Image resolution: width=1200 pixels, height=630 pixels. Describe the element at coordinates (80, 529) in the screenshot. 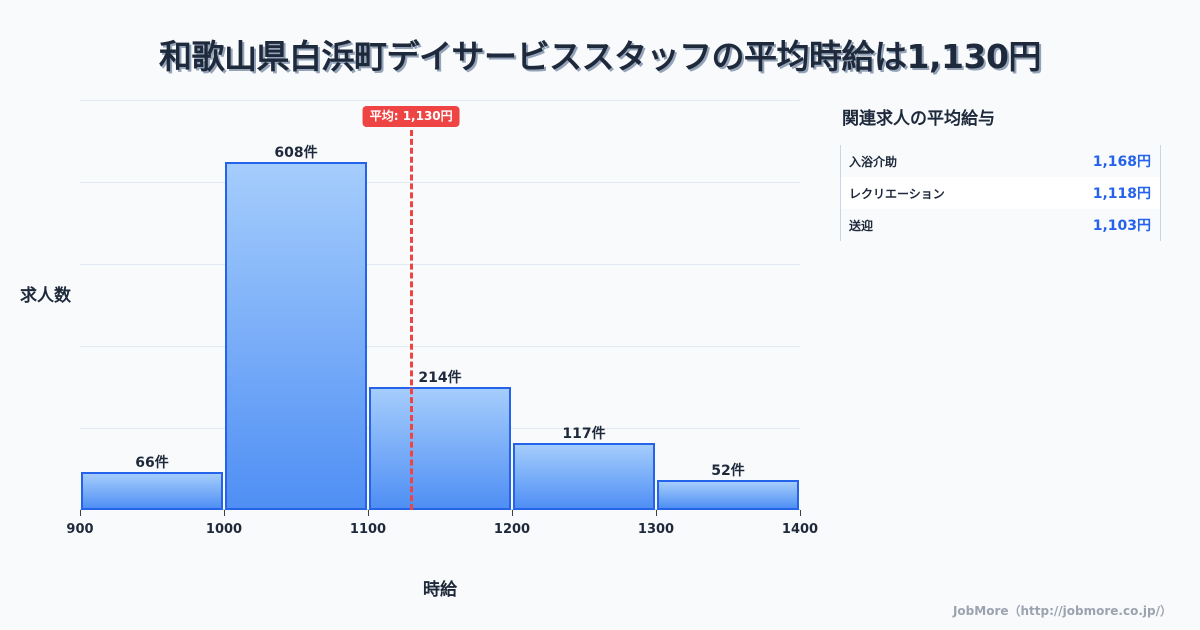

I see `x-tick-label: 900` at that location.